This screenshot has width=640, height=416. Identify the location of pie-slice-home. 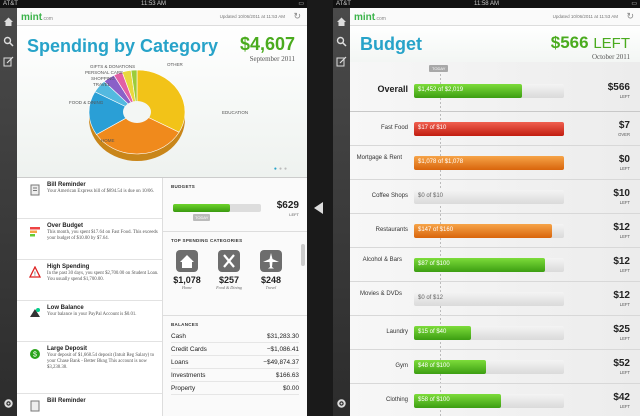
(138, 133).